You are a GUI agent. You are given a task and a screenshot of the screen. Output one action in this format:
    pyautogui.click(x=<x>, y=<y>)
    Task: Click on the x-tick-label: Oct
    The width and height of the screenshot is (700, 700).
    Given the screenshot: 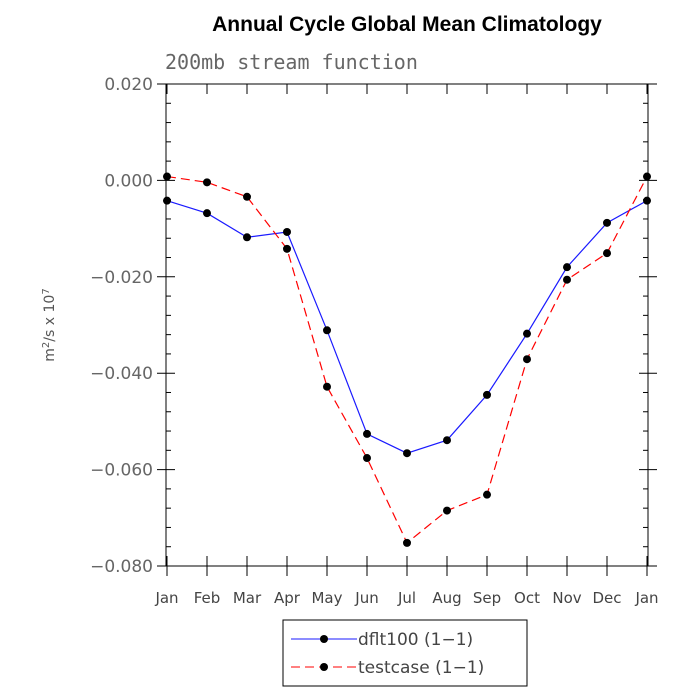 What is the action you would take?
    pyautogui.click(x=527, y=598)
    